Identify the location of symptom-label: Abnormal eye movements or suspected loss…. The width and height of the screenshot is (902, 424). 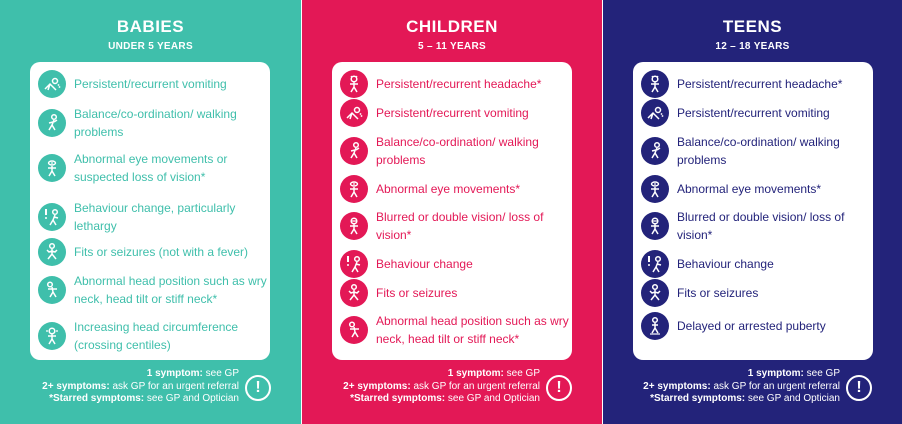
(151, 168).